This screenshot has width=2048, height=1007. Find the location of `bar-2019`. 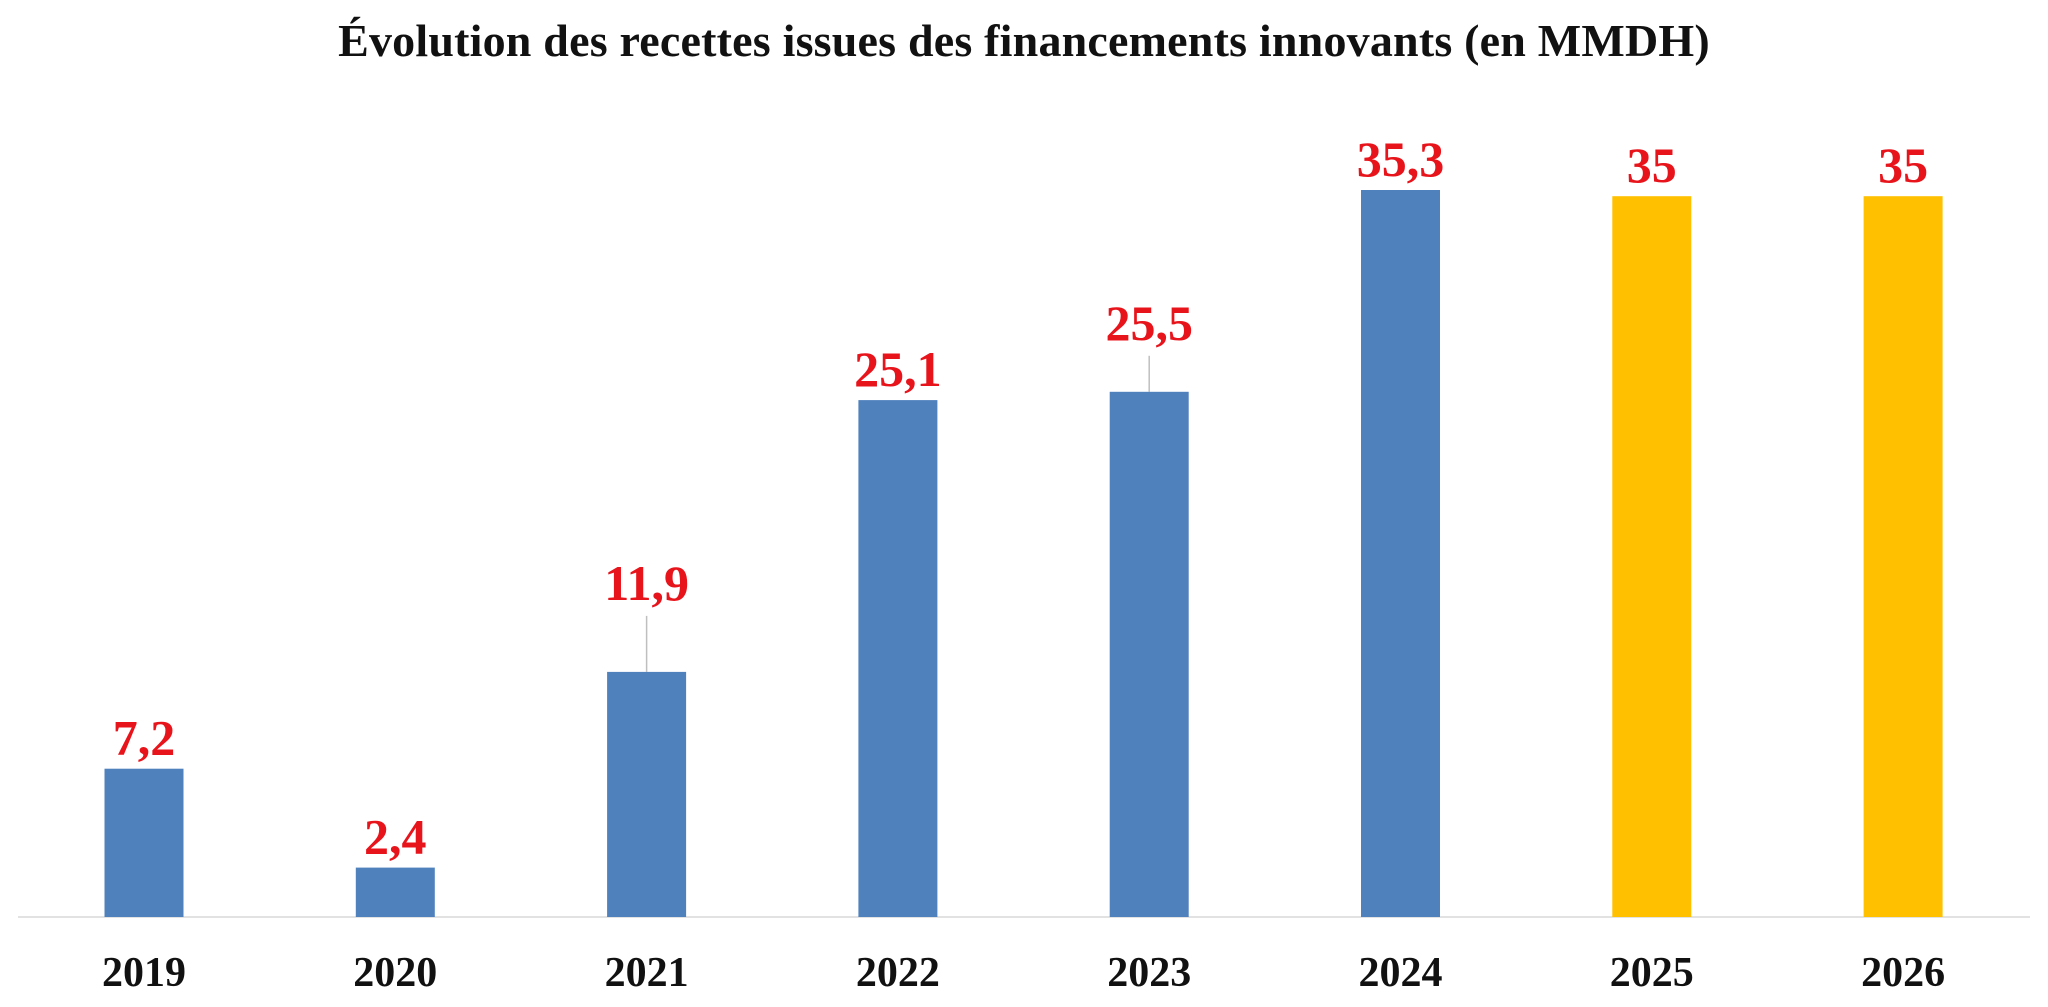

bar-2019 is located at coordinates (144, 842).